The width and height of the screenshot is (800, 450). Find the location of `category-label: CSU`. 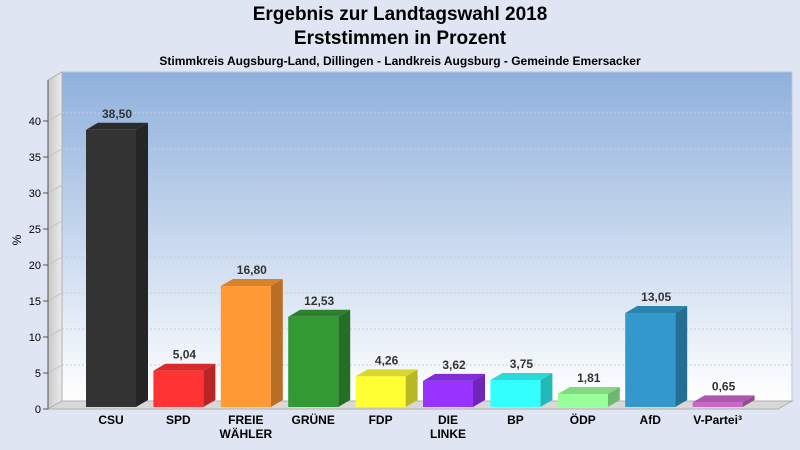

category-label: CSU is located at coordinates (110, 420).